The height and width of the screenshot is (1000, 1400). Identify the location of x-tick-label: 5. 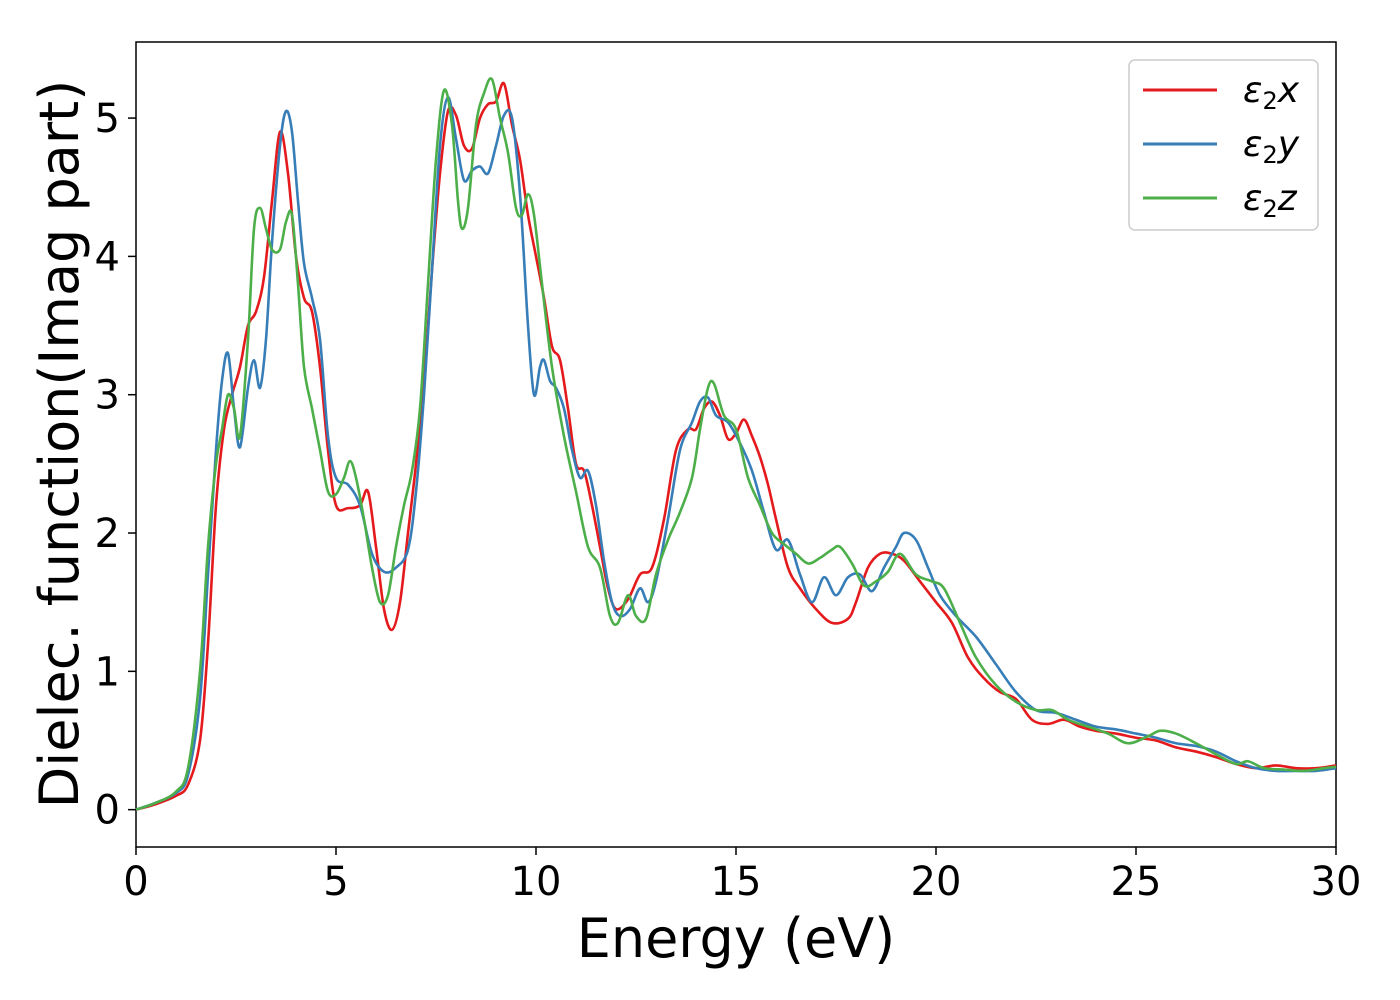
(335, 882).